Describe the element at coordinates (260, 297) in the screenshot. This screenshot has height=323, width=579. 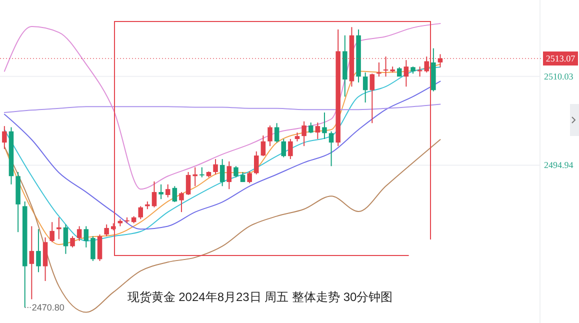
I see `text: 现货黄金 2024年8月23日 周五 整体走势 30分钟图` at that location.